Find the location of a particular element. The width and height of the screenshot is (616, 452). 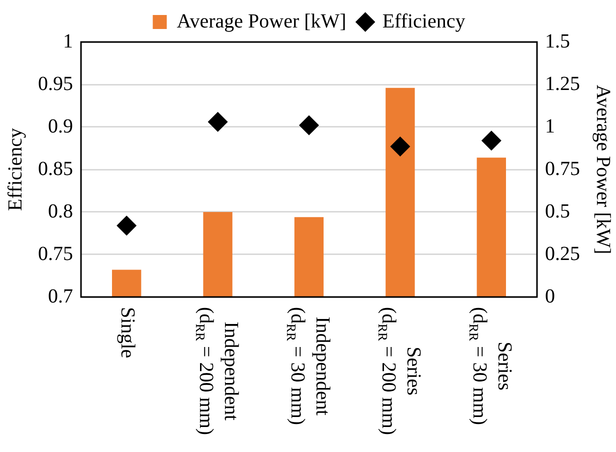

y-tick-label: 0.9 is located at coordinates (60, 126).